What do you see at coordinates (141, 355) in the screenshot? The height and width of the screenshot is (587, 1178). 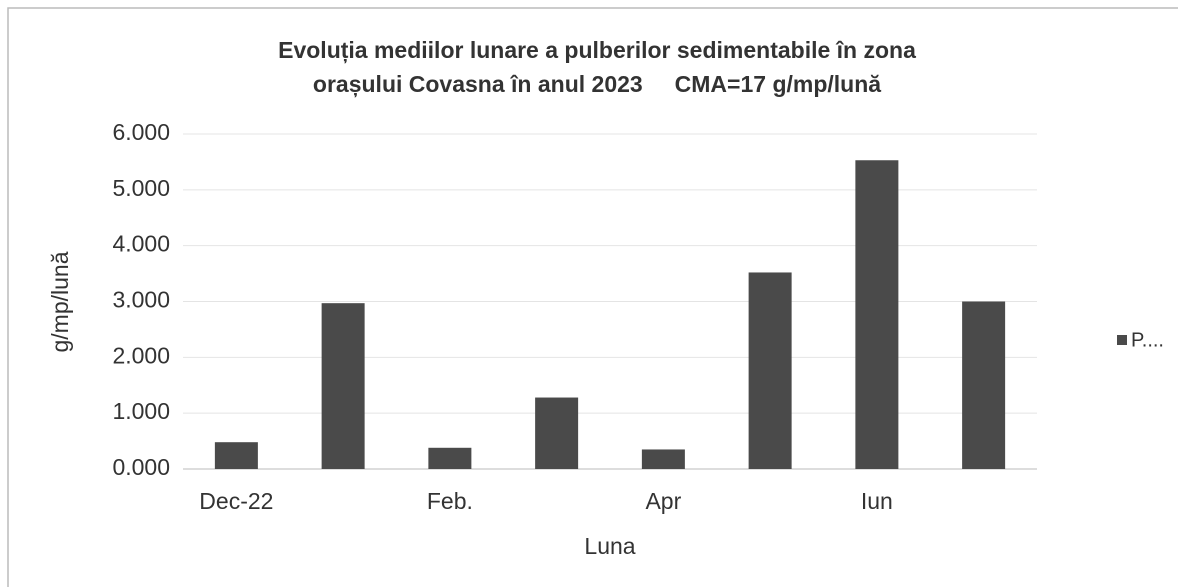 I see `y-tick-label: 2.000` at bounding box center [141, 355].